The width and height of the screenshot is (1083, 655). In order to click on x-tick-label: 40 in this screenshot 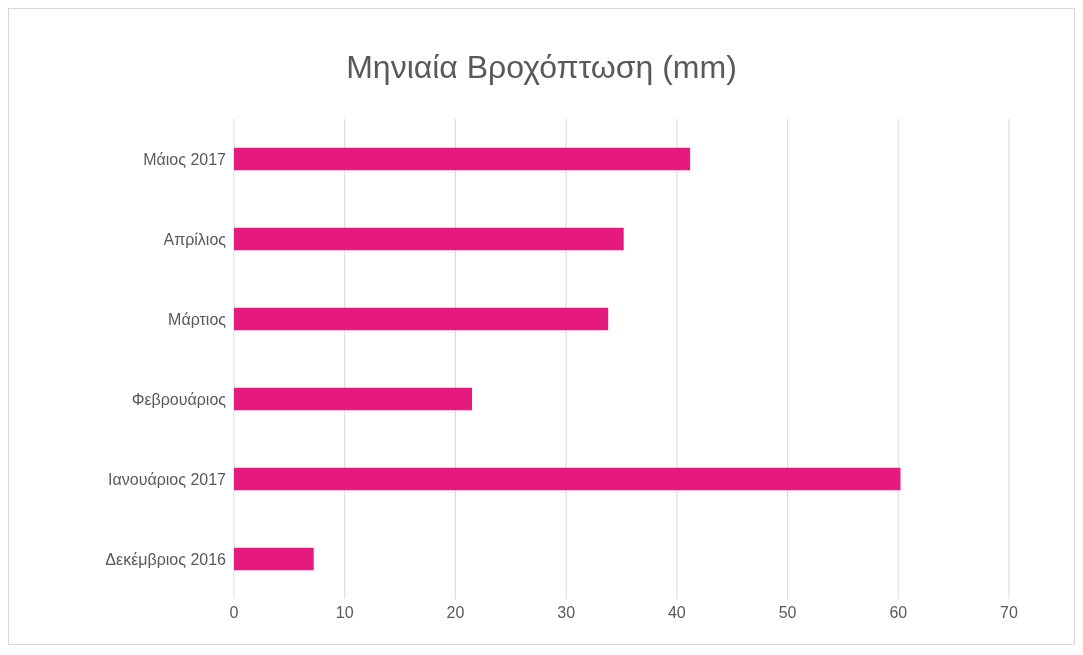, I will do `click(676, 613)`.